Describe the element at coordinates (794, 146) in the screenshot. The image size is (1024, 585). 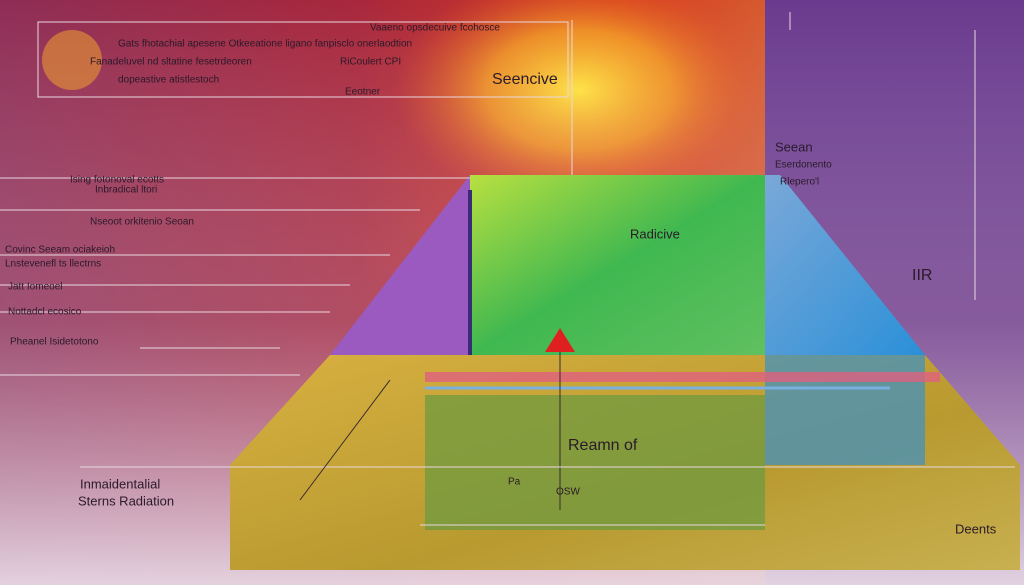
I see `note: Seean` at that location.